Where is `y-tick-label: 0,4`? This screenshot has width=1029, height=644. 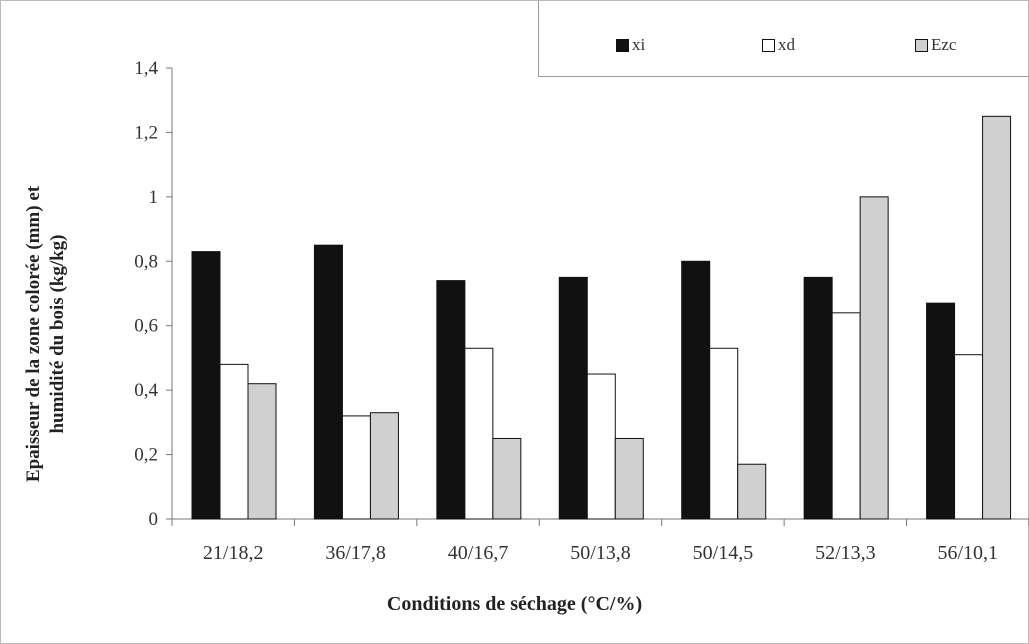 y-tick-label: 0,4 is located at coordinates (146, 390).